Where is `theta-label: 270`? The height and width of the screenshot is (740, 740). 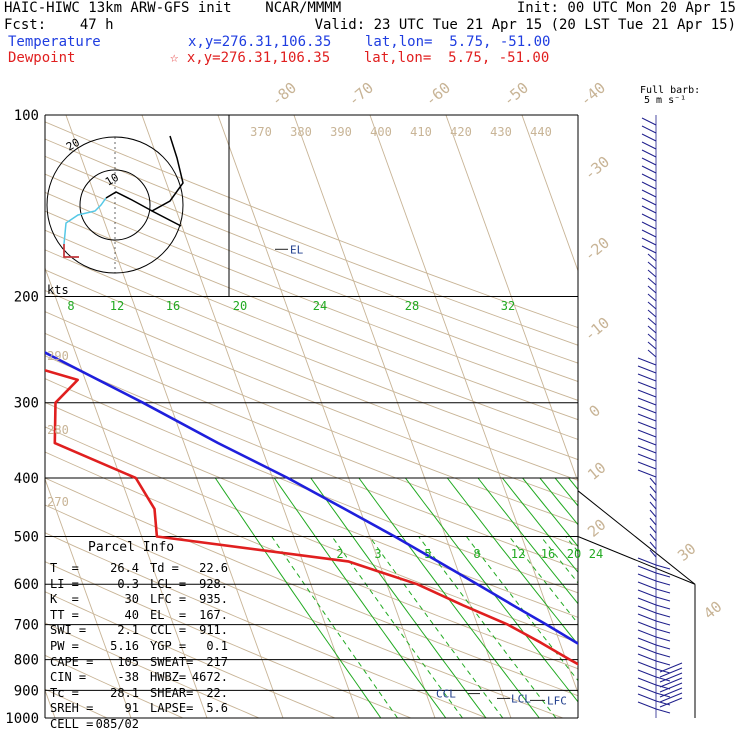
theta-label: 270 is located at coordinates (58, 502).